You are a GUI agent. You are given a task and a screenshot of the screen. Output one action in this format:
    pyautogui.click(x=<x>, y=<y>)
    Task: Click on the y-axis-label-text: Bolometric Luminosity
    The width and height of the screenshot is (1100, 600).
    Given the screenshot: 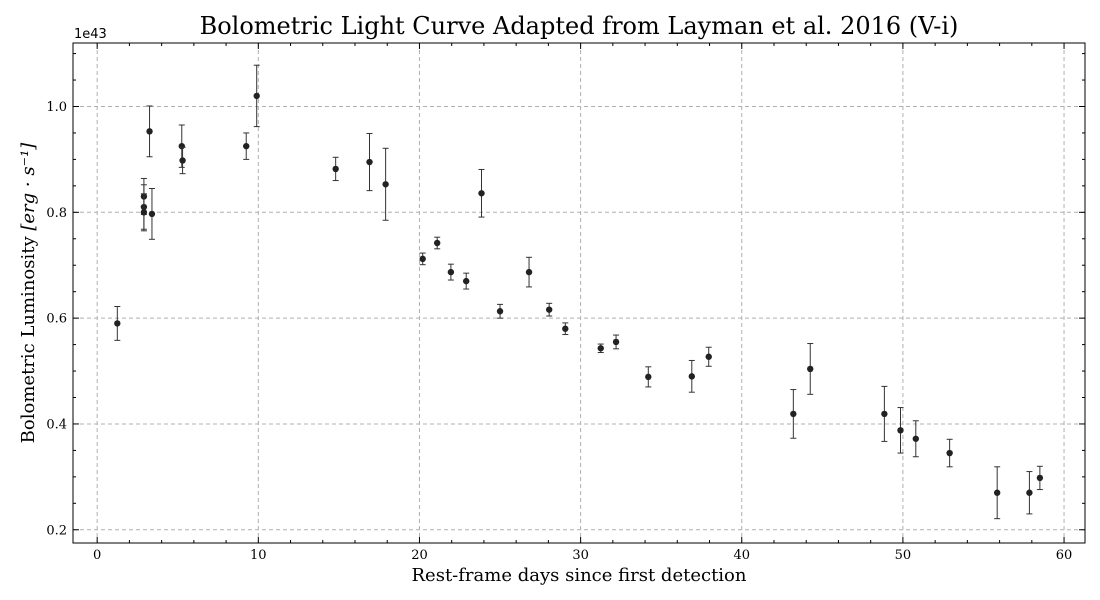 What is the action you would take?
    pyautogui.click(x=28, y=337)
    